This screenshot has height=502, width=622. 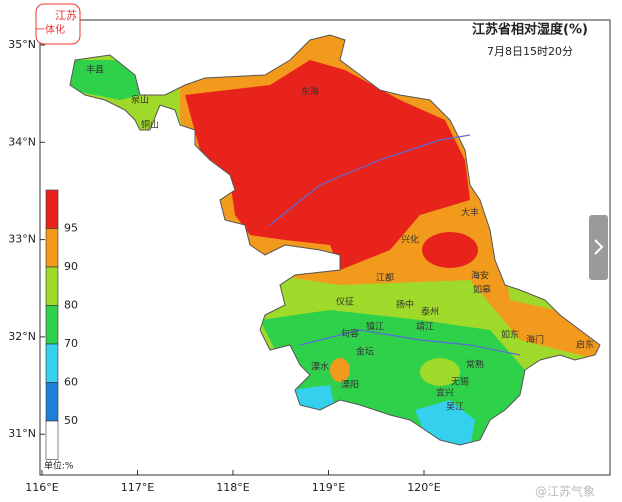 I want to click on lon-label: 120°E, so click(x=423, y=487).